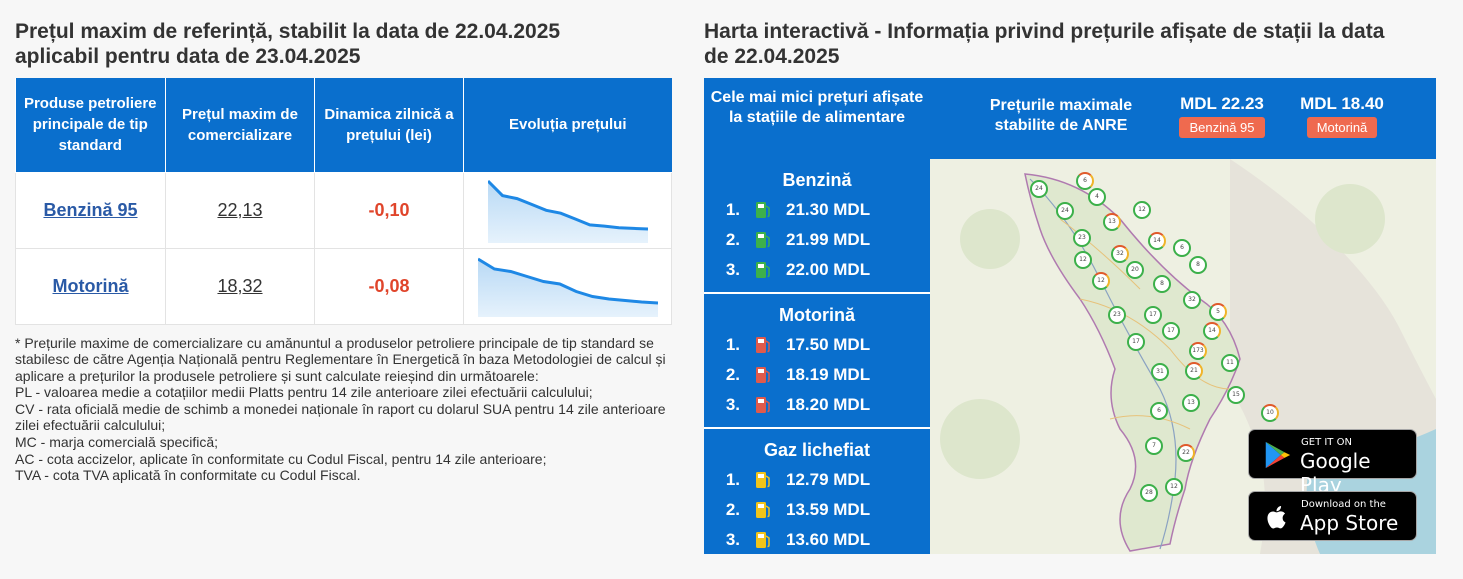  I want to click on lowest-price-value: 17.50 MDL, so click(828, 344).